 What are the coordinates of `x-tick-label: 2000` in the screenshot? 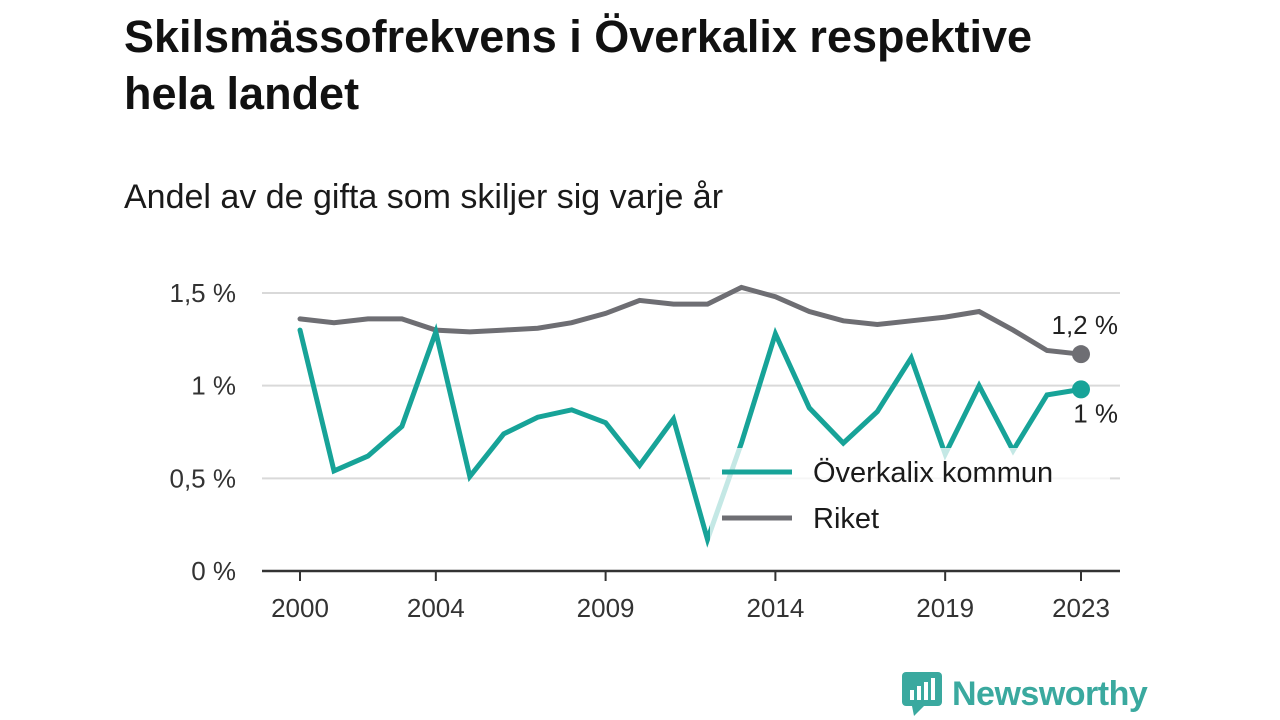 It's located at (300, 608).